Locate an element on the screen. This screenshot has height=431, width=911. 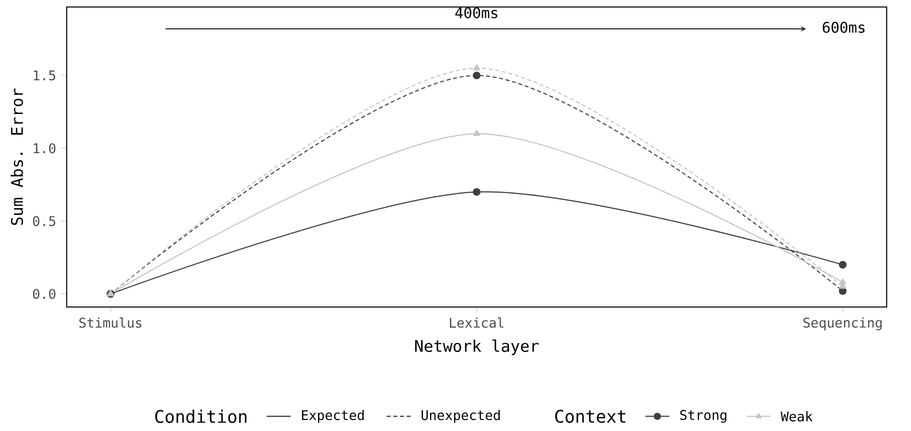
y-tick-label: 1.5 is located at coordinates (45, 75).